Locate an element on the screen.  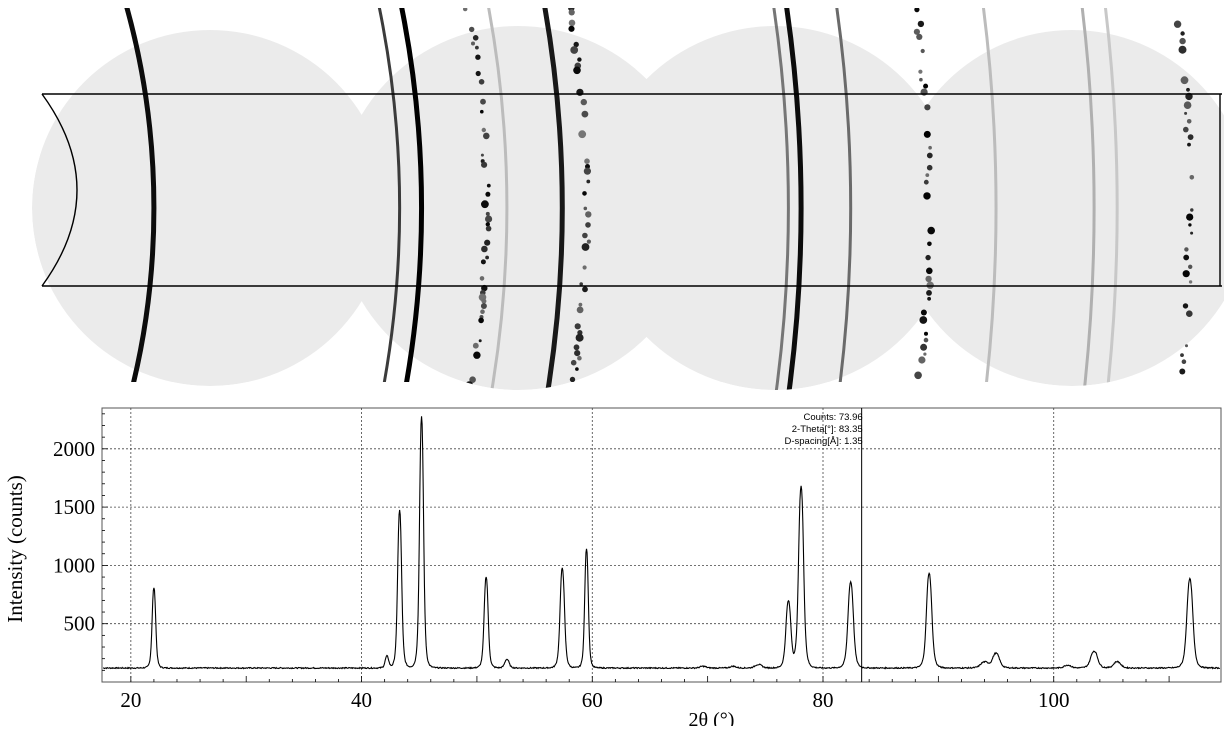
cursor-d-spacing-label: D-spacing[Å]: 1.35 is located at coordinates (823, 441).